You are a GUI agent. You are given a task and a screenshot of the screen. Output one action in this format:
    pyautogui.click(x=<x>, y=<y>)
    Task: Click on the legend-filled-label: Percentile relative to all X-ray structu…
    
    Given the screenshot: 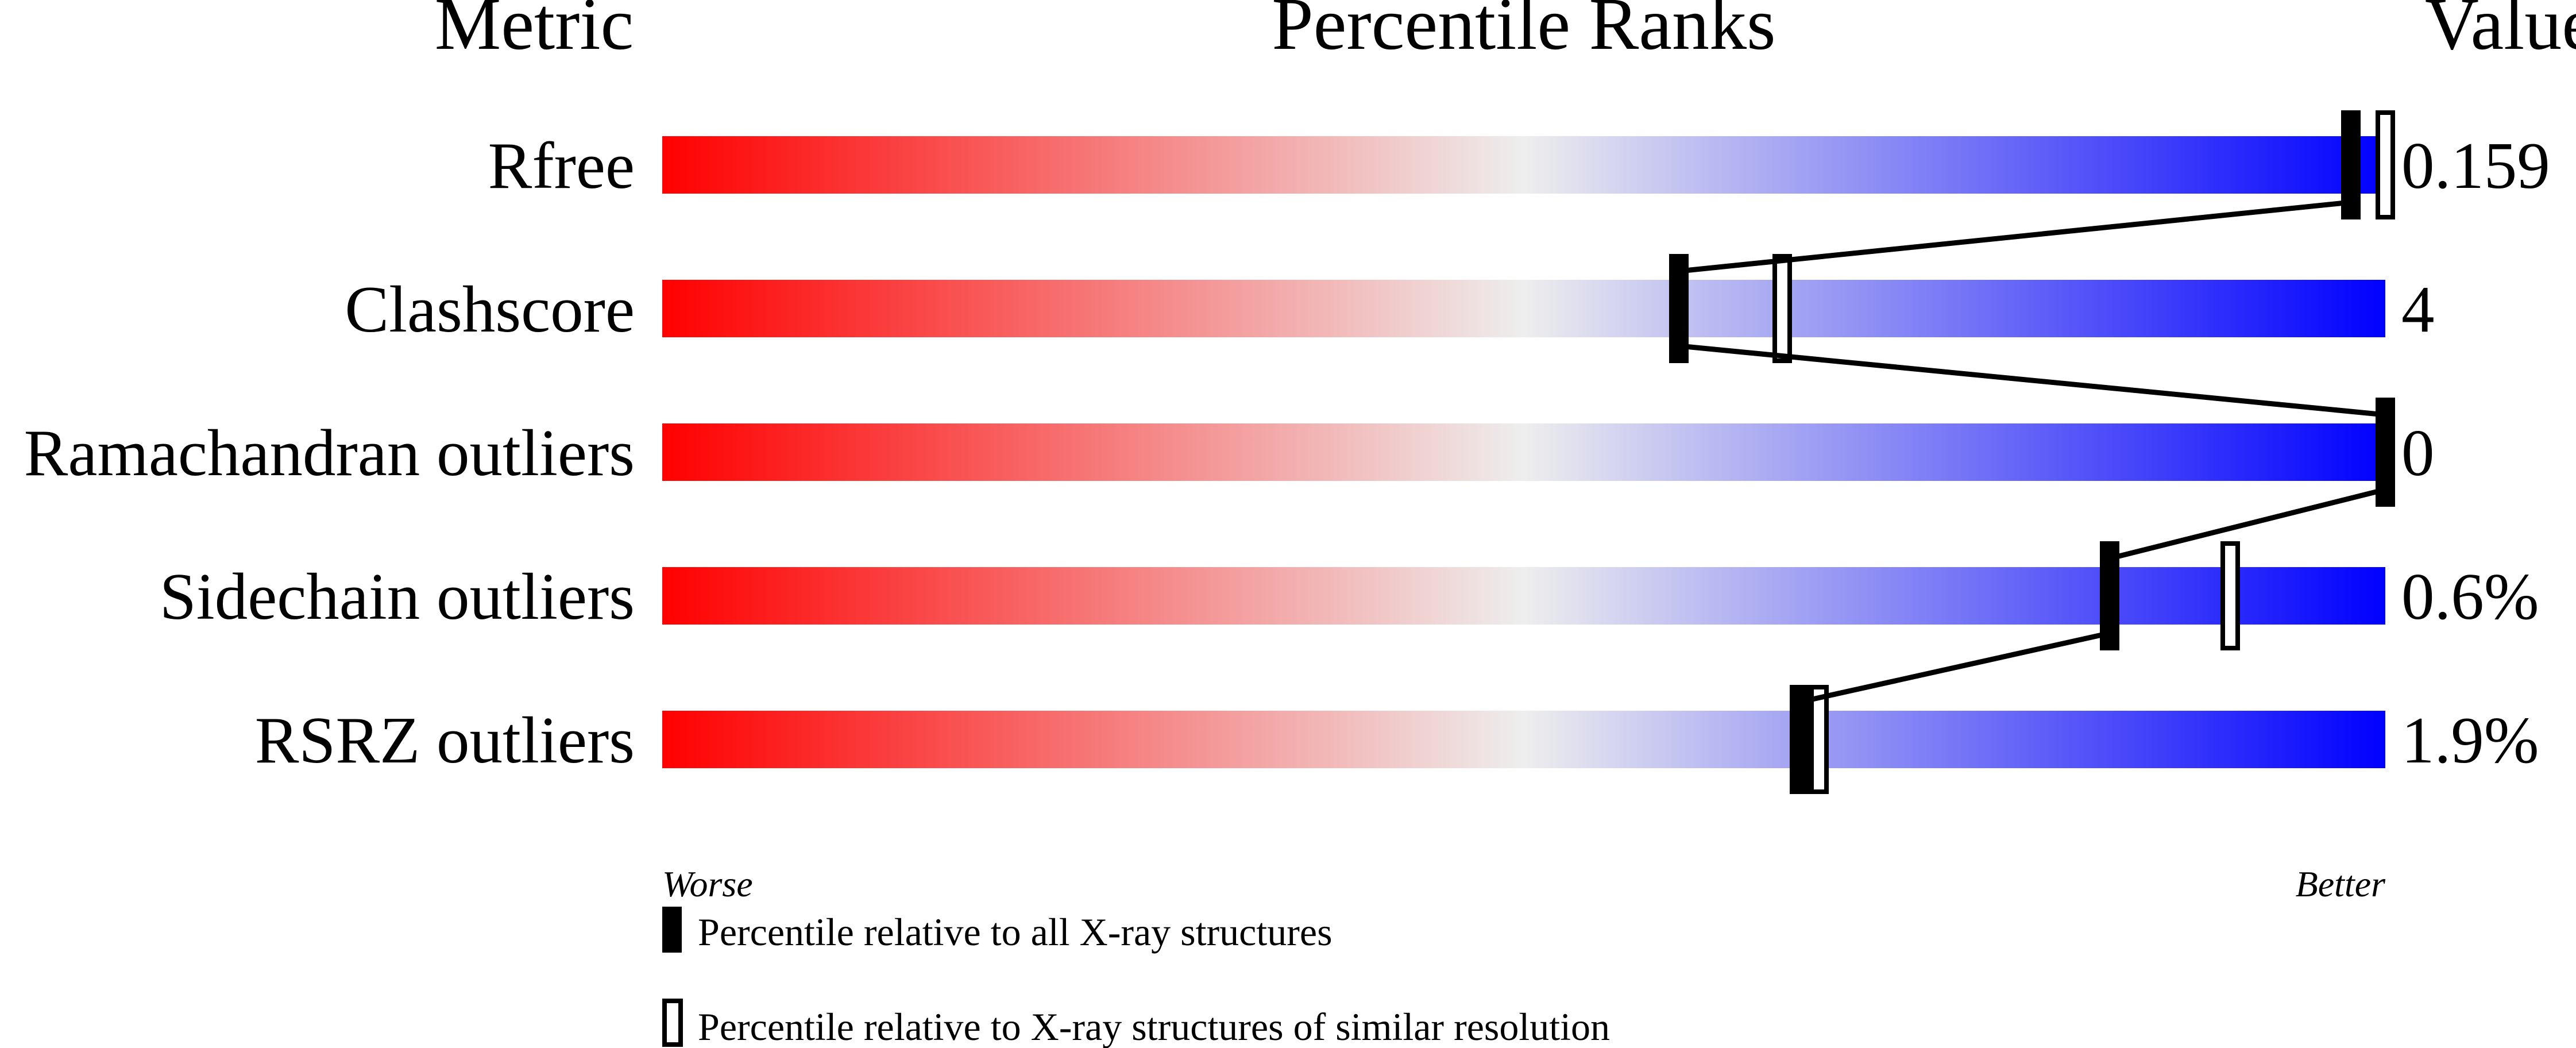 What is the action you would take?
    pyautogui.click(x=1015, y=932)
    